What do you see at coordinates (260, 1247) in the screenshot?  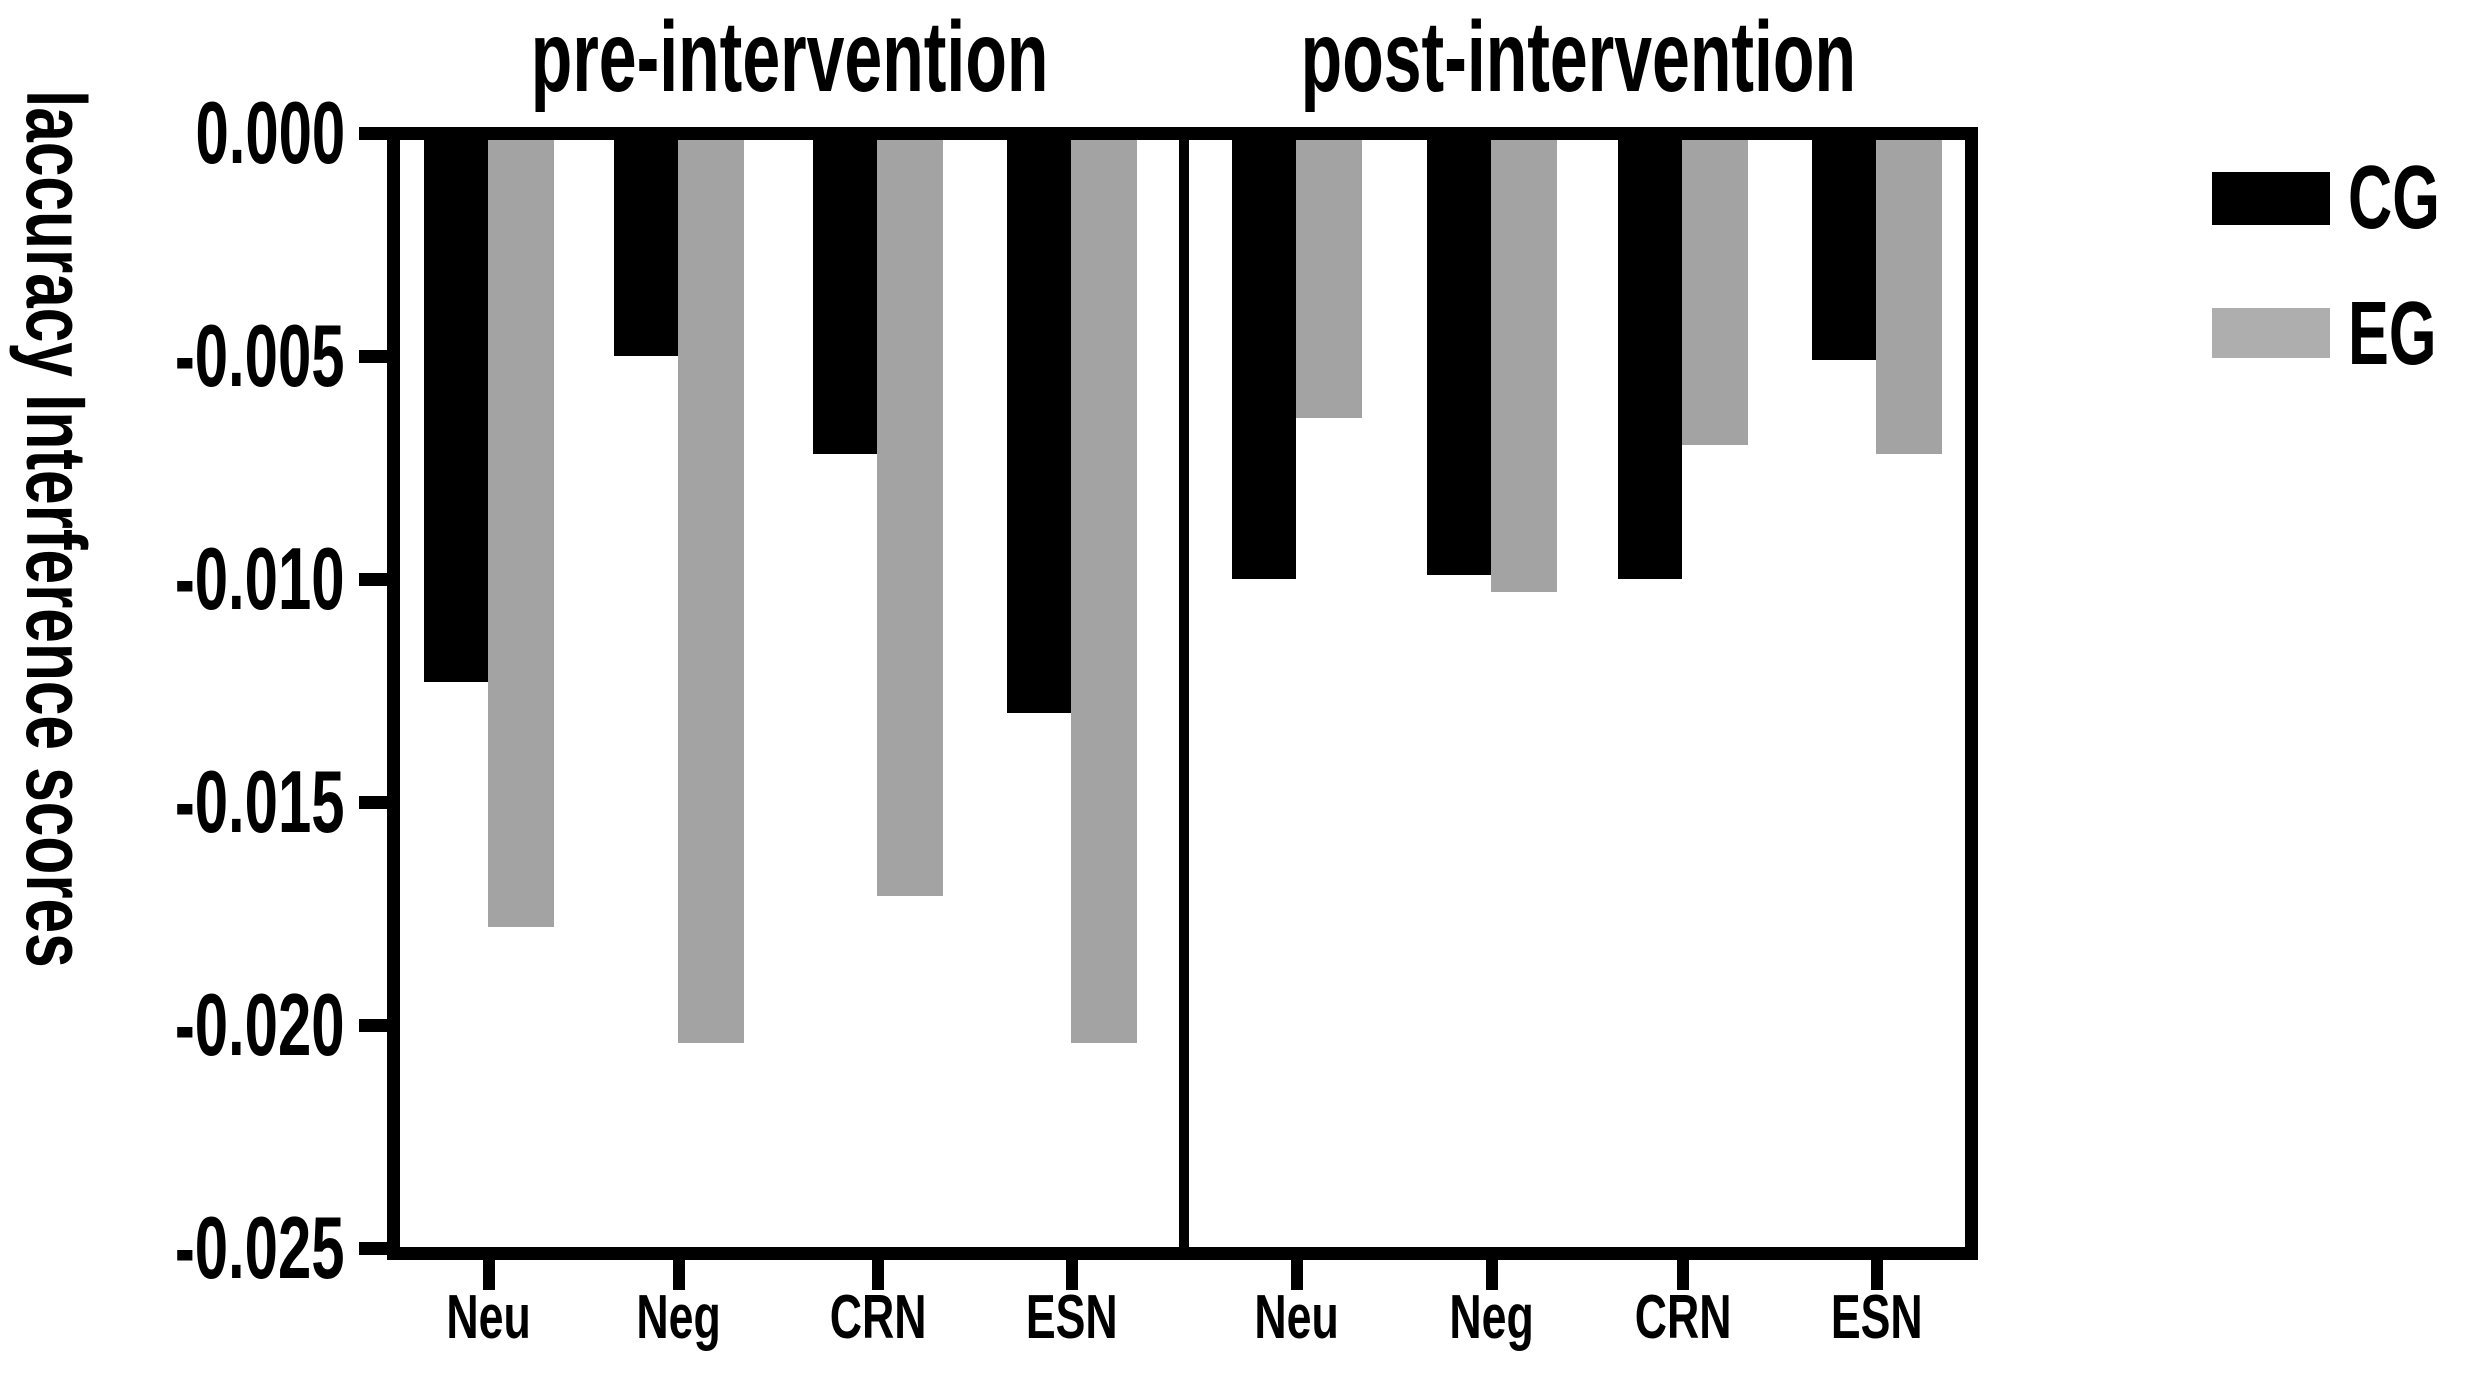 I see `y-tick-label-5: -0.025` at bounding box center [260, 1247].